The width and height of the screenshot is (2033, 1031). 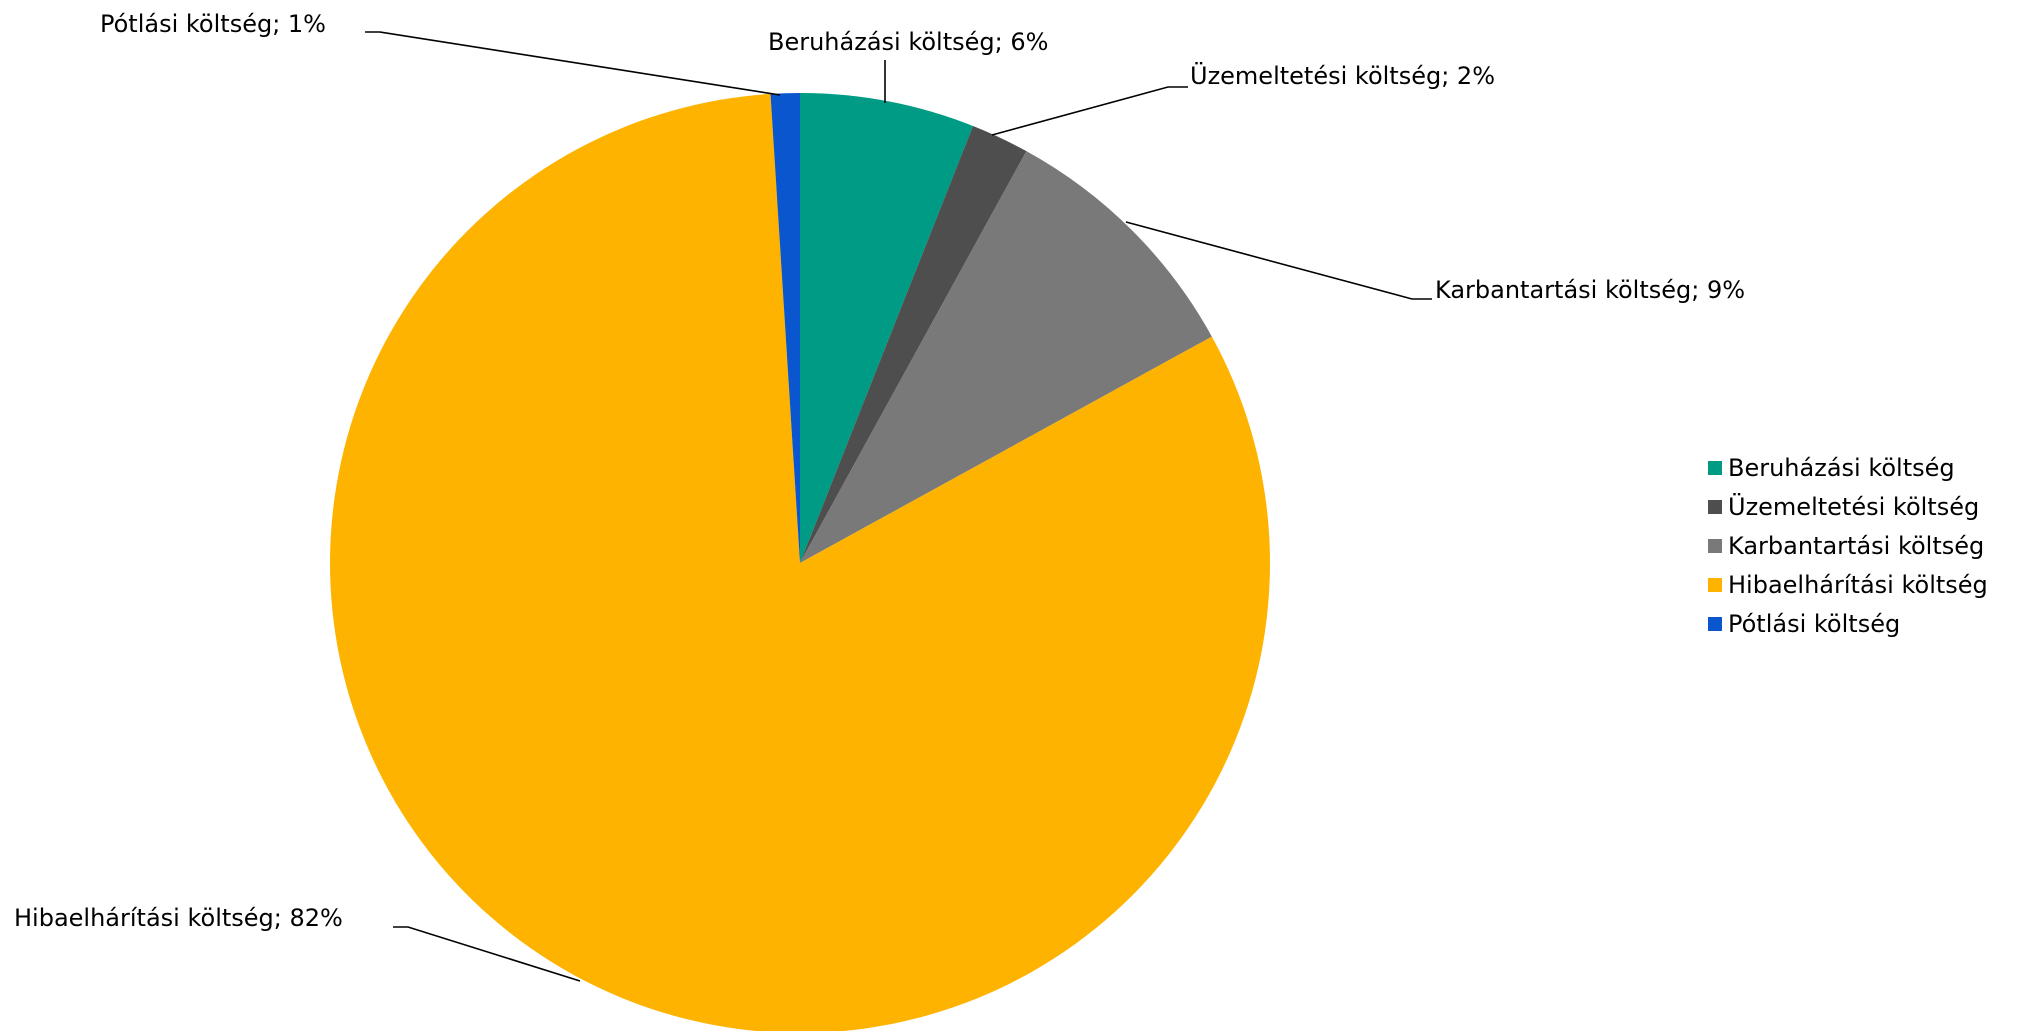 What do you see at coordinates (1858, 585) in the screenshot?
I see `legend-label-4: Hibaelhárítási költség` at bounding box center [1858, 585].